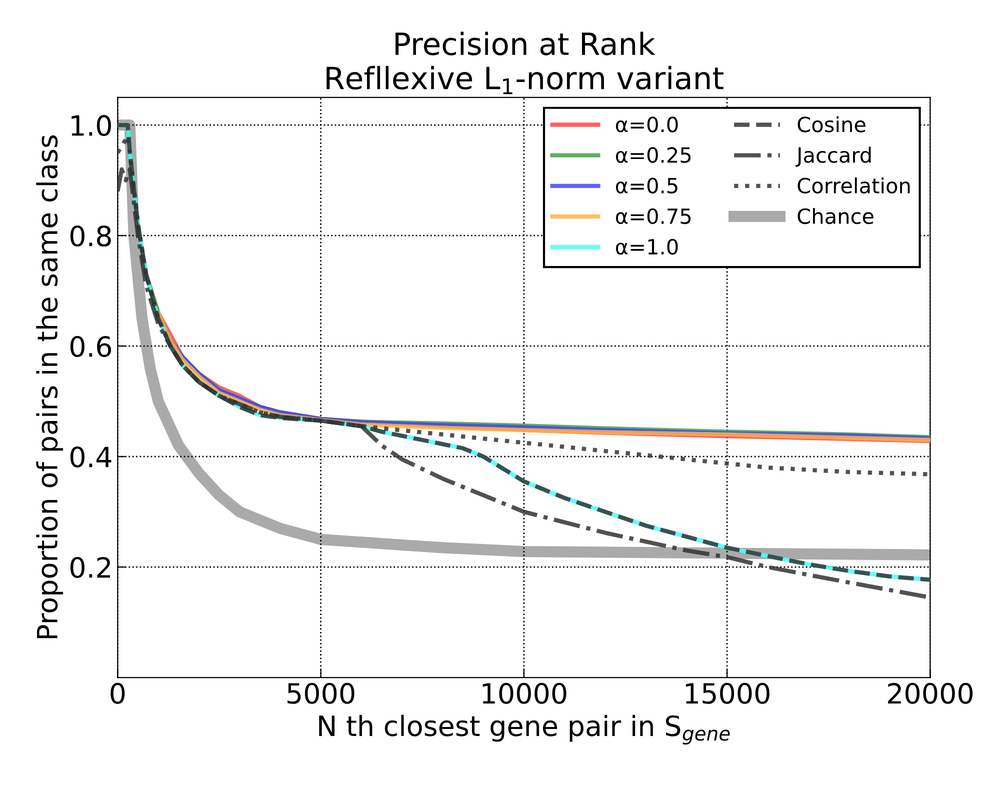 This screenshot has width=997, height=786. What do you see at coordinates (647, 186) in the screenshot?
I see `legend-label: α=0.5` at bounding box center [647, 186].